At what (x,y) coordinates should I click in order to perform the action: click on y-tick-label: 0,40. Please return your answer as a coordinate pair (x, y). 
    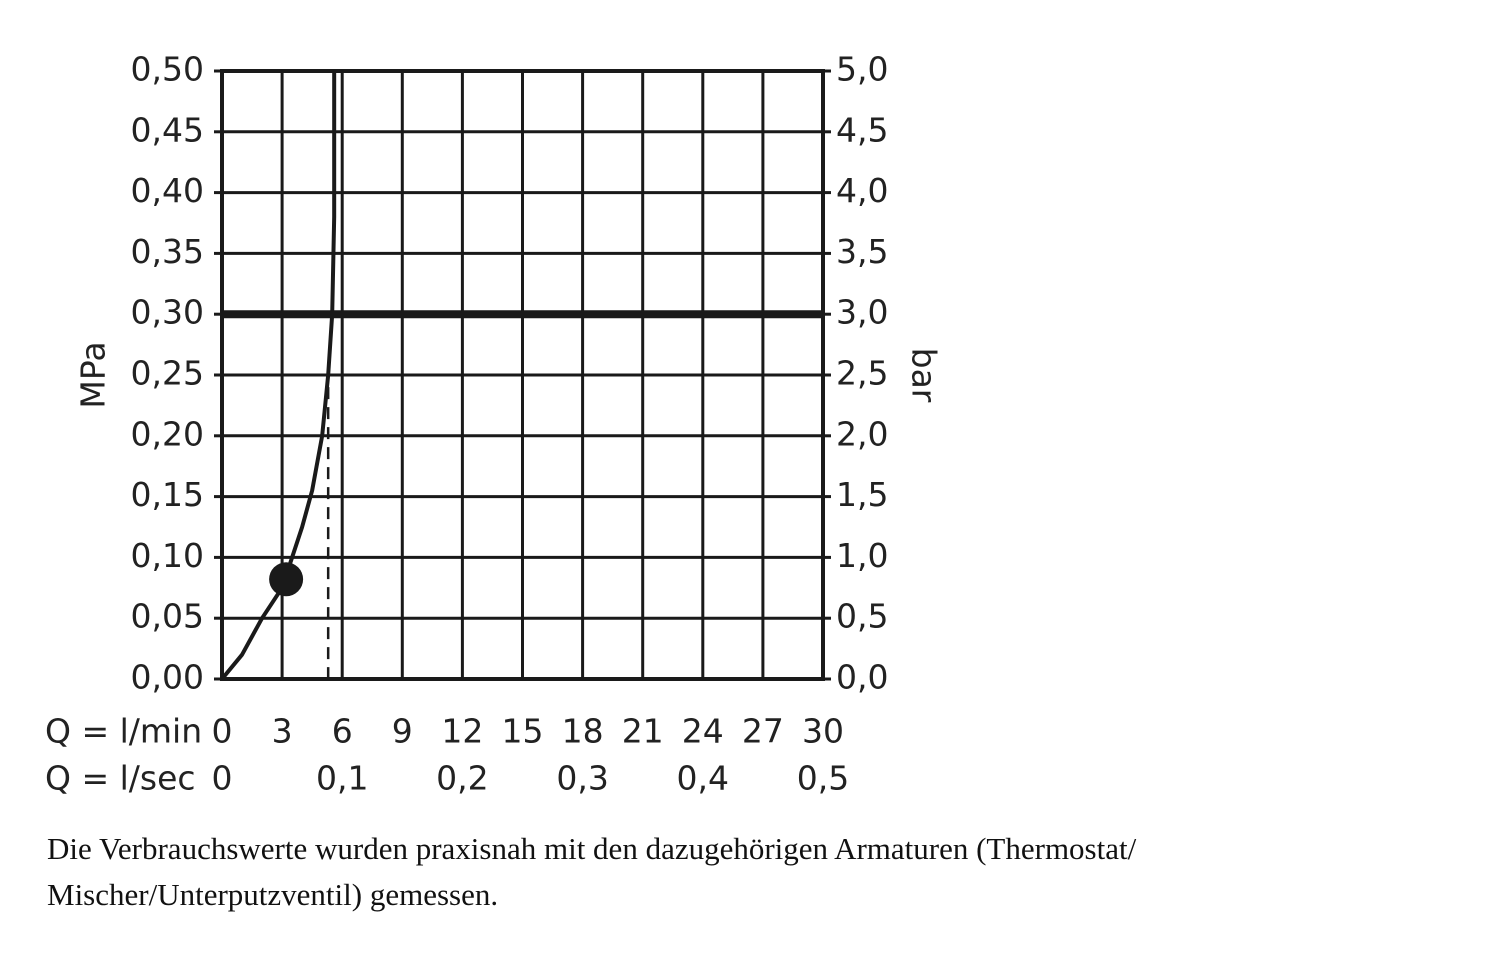
    Looking at the image, I should click on (167, 190).